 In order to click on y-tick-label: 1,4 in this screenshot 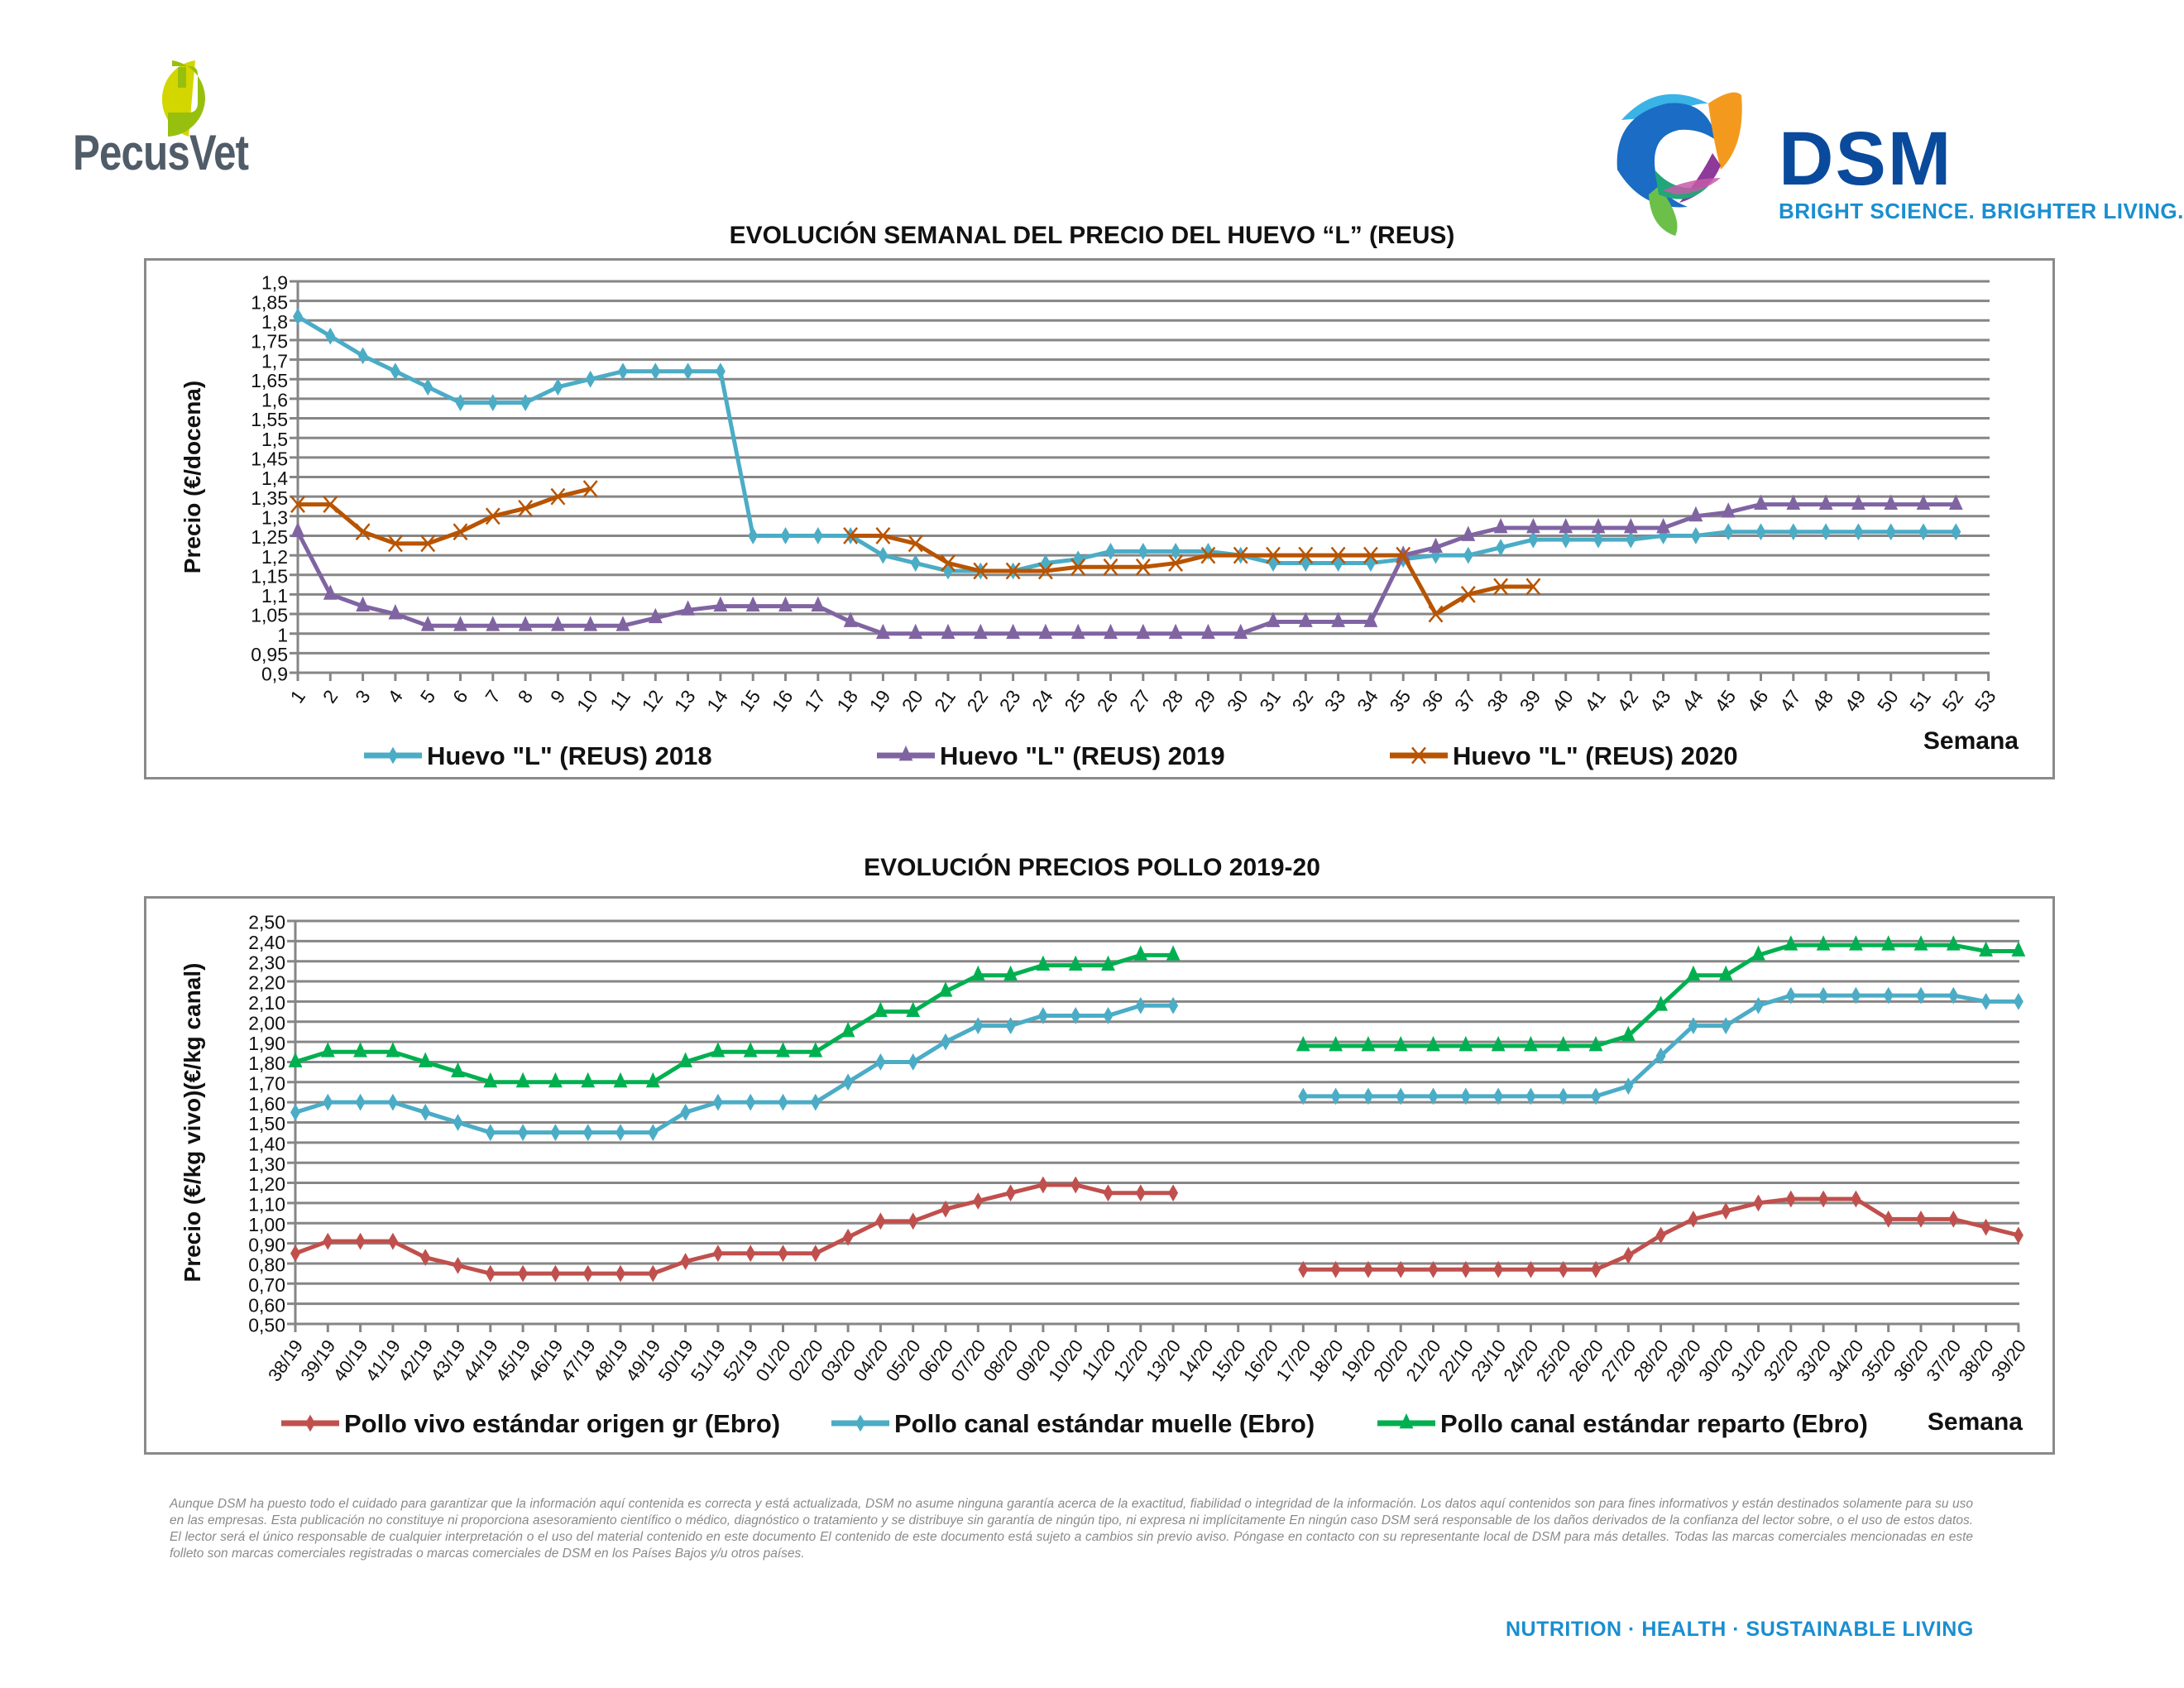, I will do `click(274, 478)`.